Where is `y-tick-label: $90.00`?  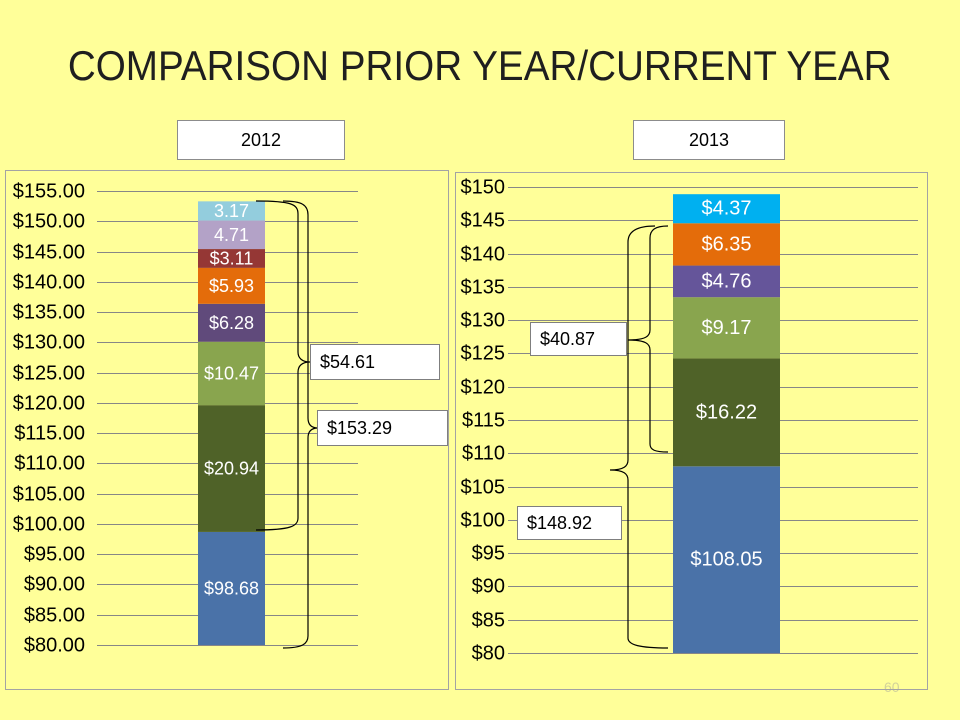
y-tick-label: $90.00 is located at coordinates (54, 585).